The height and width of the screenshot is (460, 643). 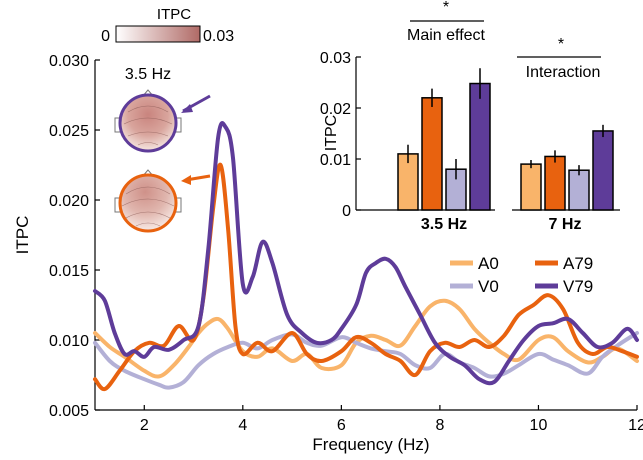 What do you see at coordinates (331, 133) in the screenshot?
I see `inset-y-axis-label: ITPC` at bounding box center [331, 133].